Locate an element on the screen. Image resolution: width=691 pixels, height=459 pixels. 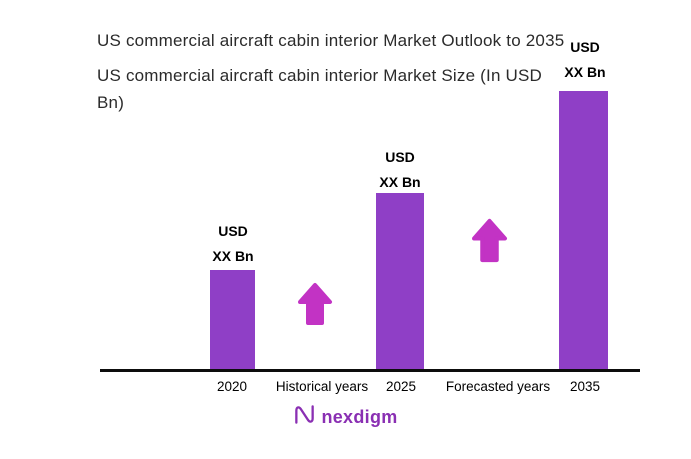
bar-2025 is located at coordinates (400, 281).